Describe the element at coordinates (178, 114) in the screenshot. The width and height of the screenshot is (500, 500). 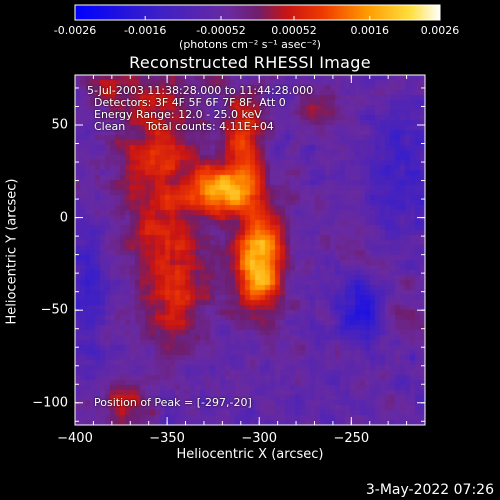
I see `energy-range-annotation: Energy Range: 12.0 - 25.0 keV` at that location.